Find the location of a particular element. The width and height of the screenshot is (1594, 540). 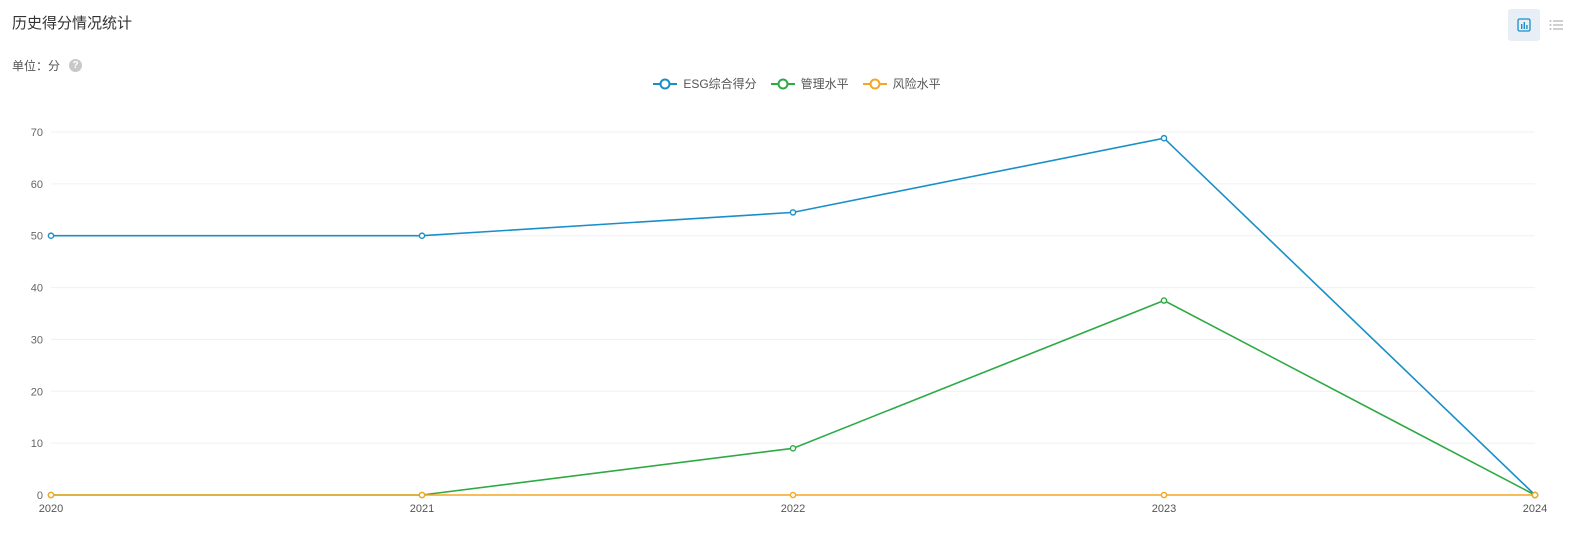

legend-item-risk: 风险水平 is located at coordinates (901, 83).